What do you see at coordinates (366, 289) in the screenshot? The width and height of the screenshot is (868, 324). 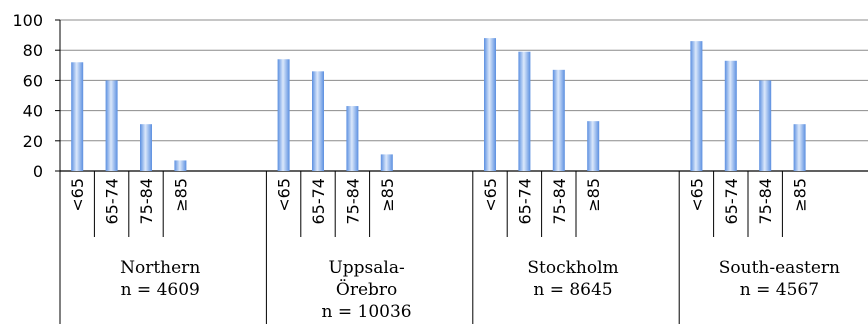 I see `group-name-line2: Örebro` at bounding box center [366, 289].